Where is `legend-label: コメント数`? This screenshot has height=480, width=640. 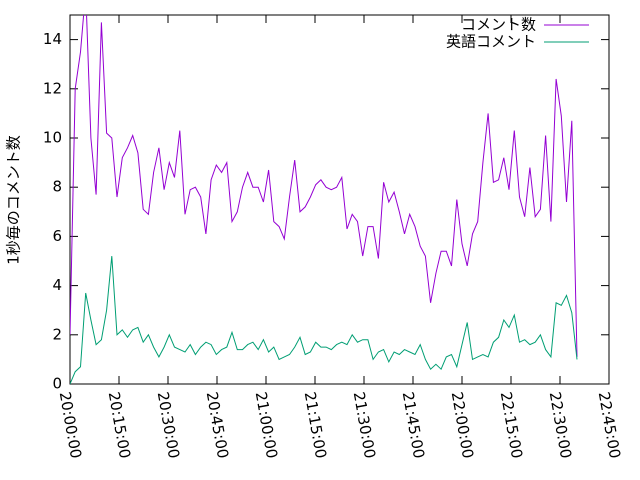
legend-label: コメント数 is located at coordinates (498, 25).